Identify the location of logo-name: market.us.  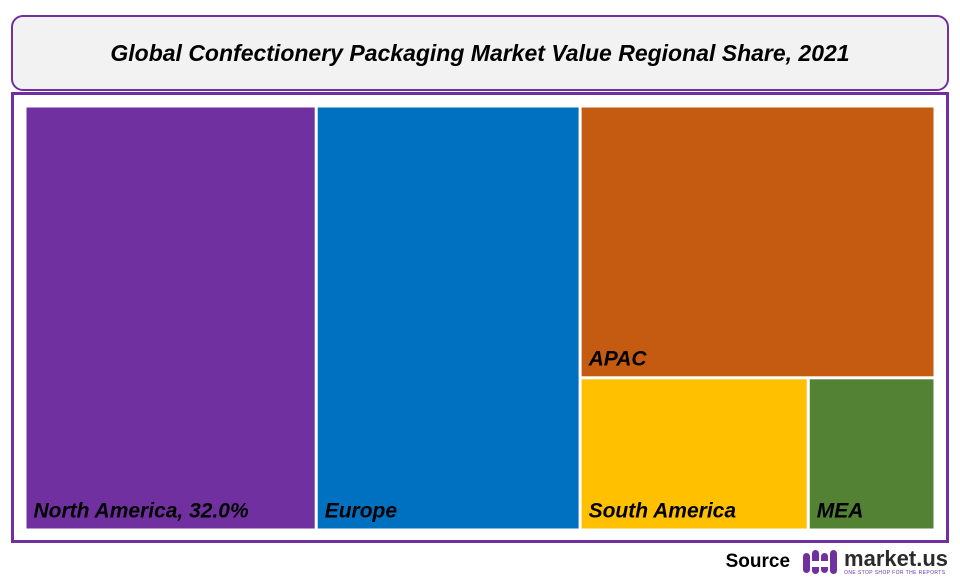
(896, 558).